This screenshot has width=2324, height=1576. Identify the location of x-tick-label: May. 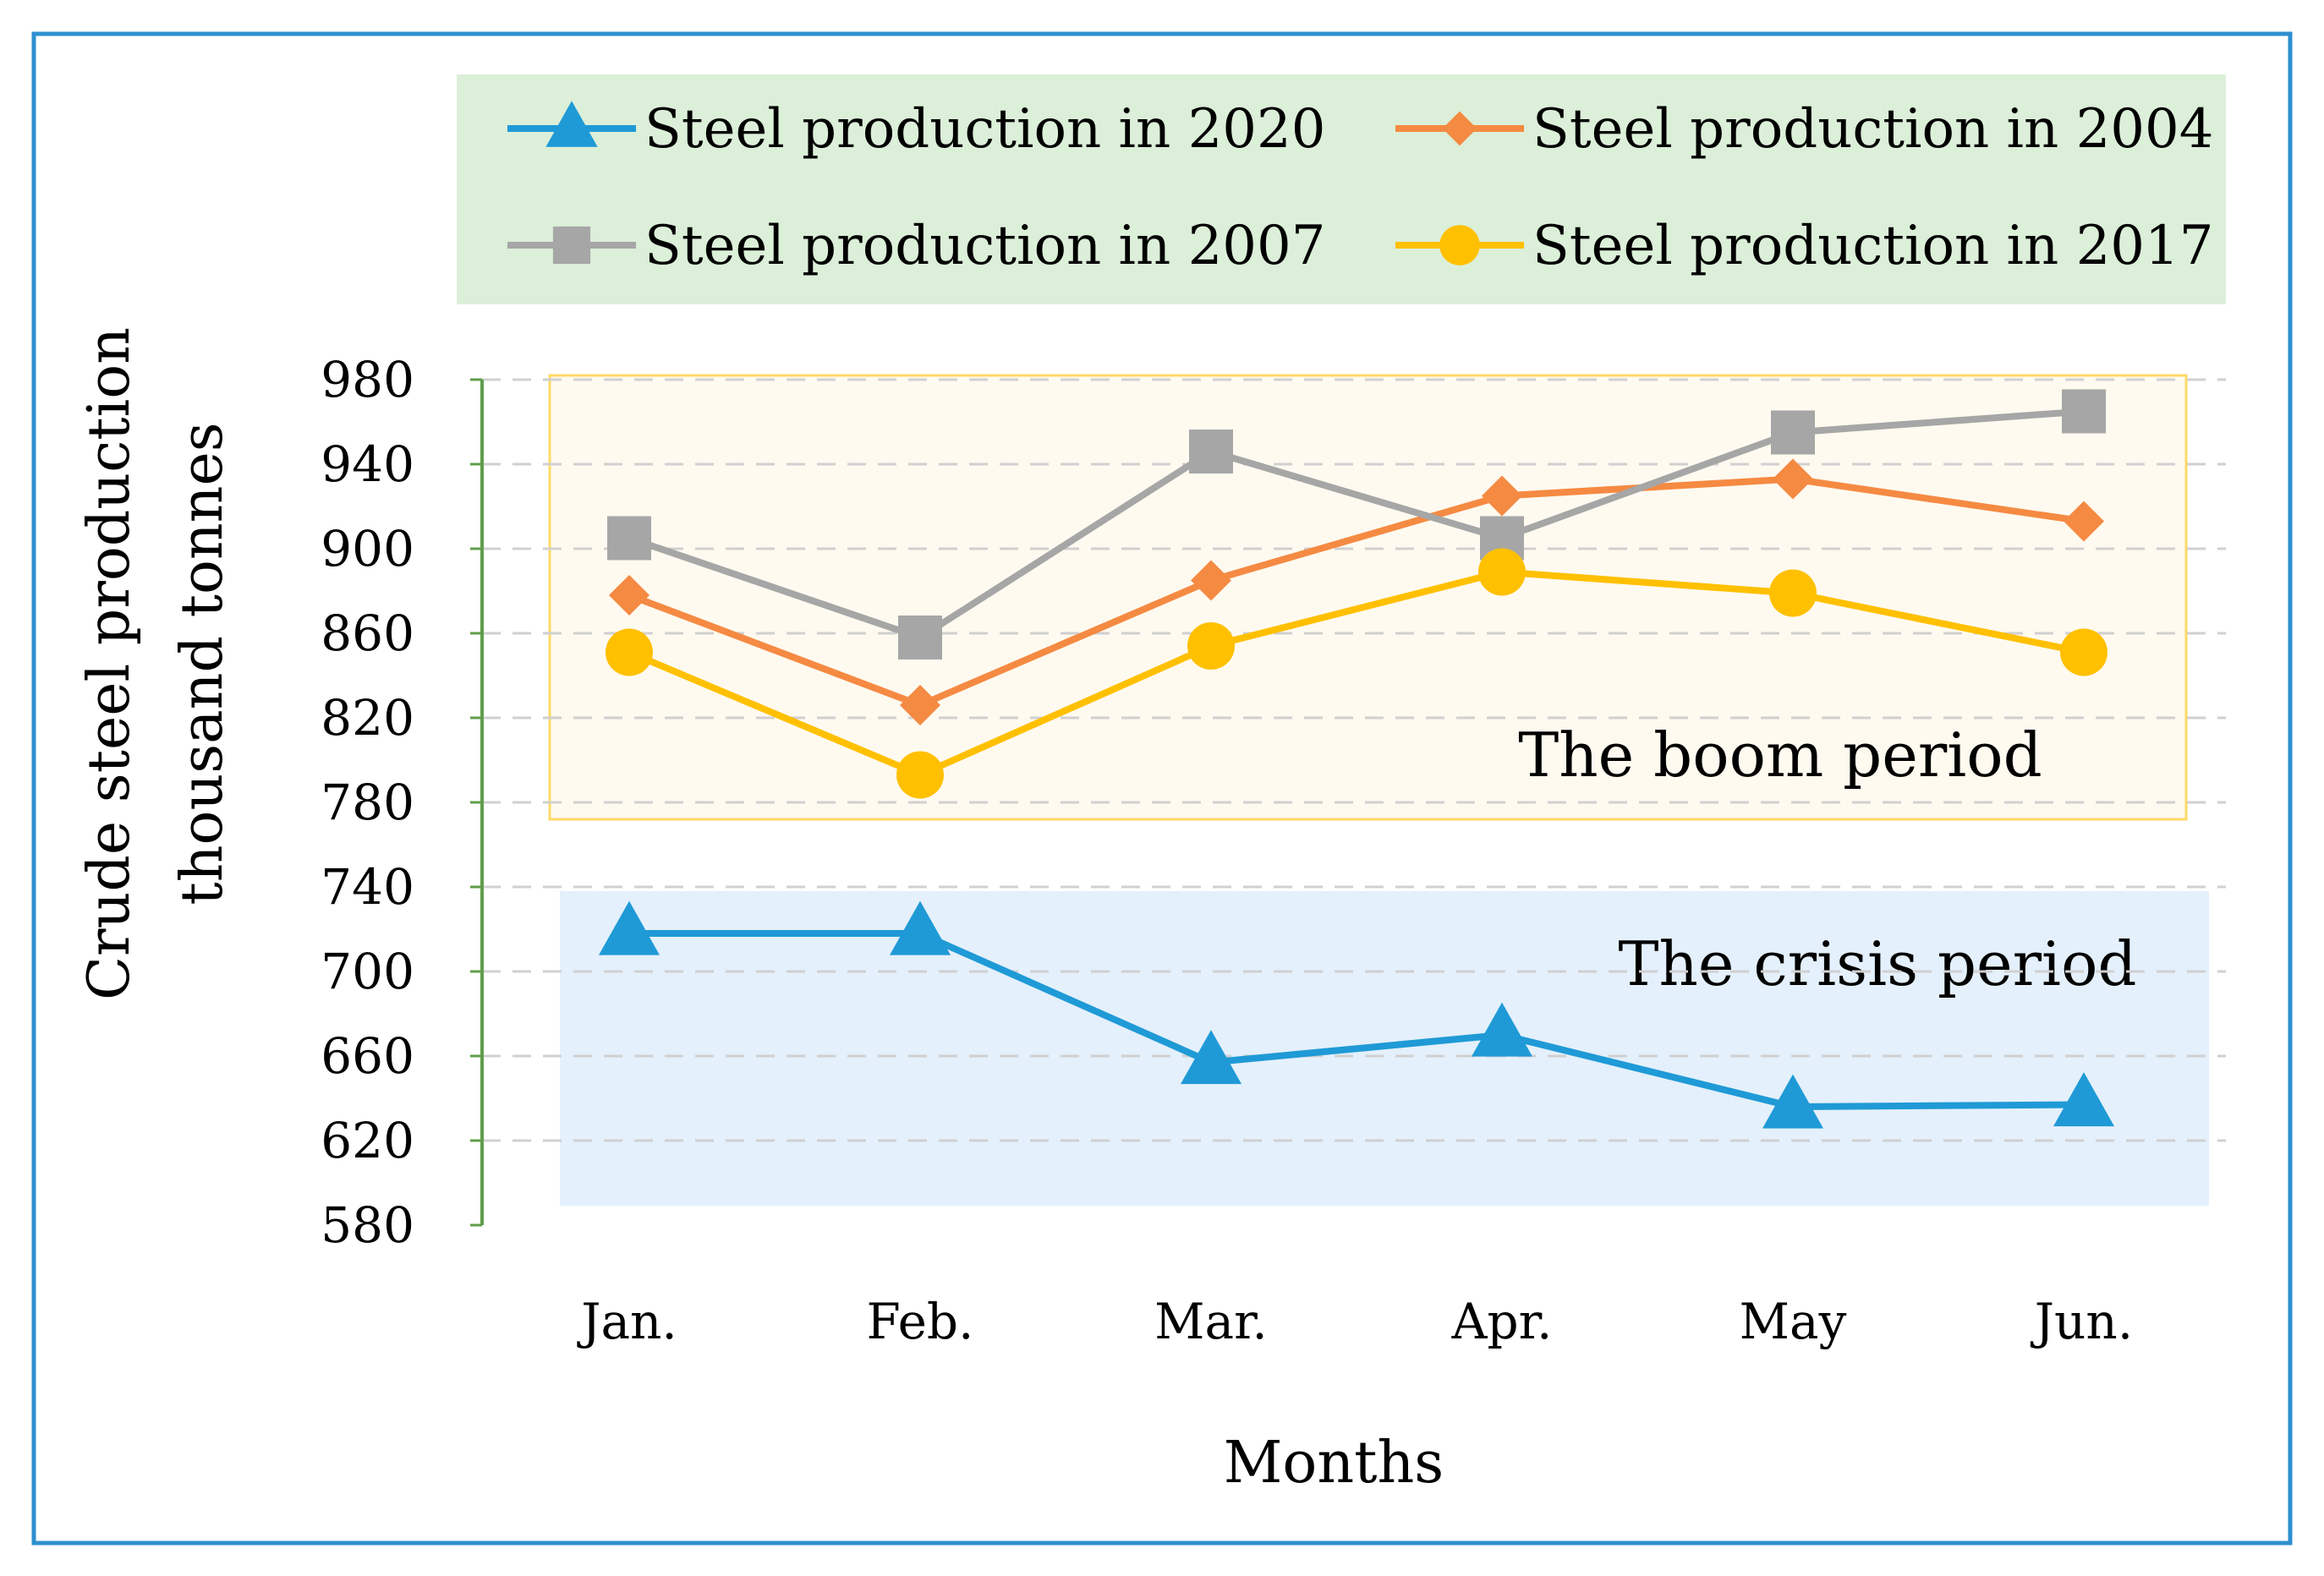
(1793, 1321).